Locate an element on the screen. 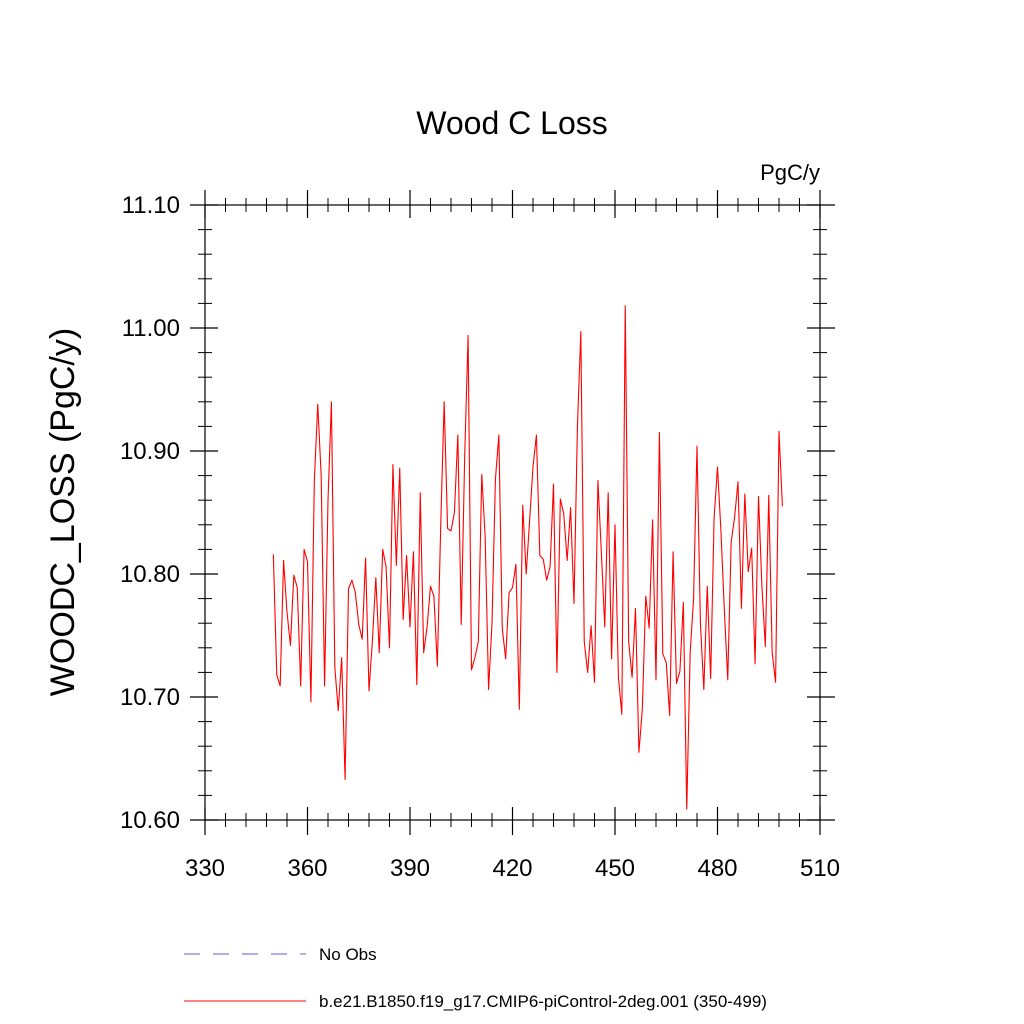 The width and height of the screenshot is (1024, 1024). x-tick-label: 480 is located at coordinates (717, 868).